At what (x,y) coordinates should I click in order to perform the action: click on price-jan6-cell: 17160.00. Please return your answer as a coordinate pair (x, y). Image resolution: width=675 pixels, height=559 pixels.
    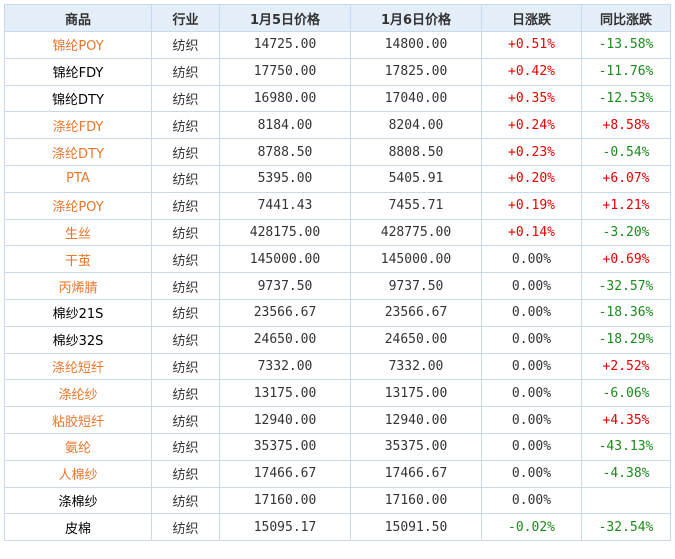
    Looking at the image, I should click on (416, 500).